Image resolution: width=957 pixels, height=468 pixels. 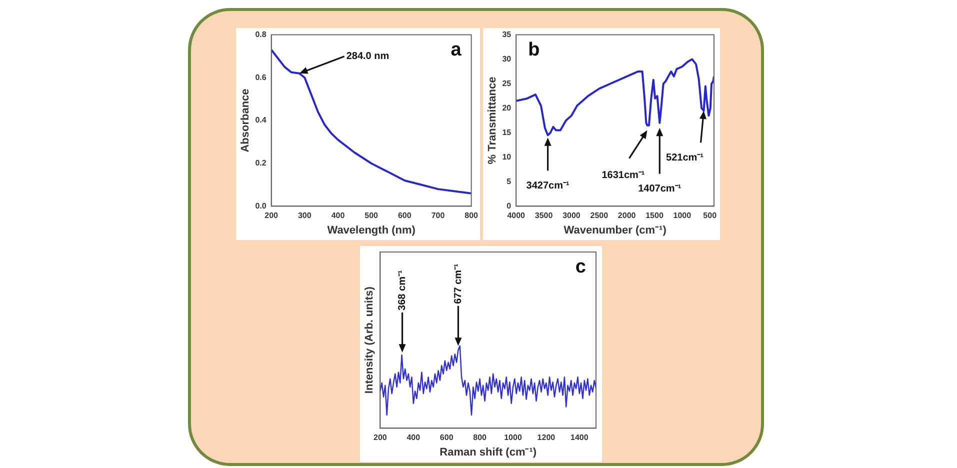 What do you see at coordinates (458, 283) in the screenshot?
I see `annotation: 677 cm⁻¹` at bounding box center [458, 283].